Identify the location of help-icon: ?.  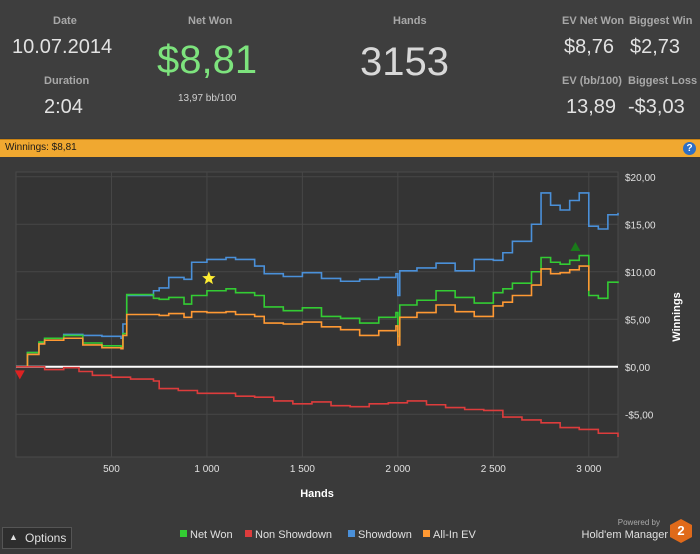
(689, 148).